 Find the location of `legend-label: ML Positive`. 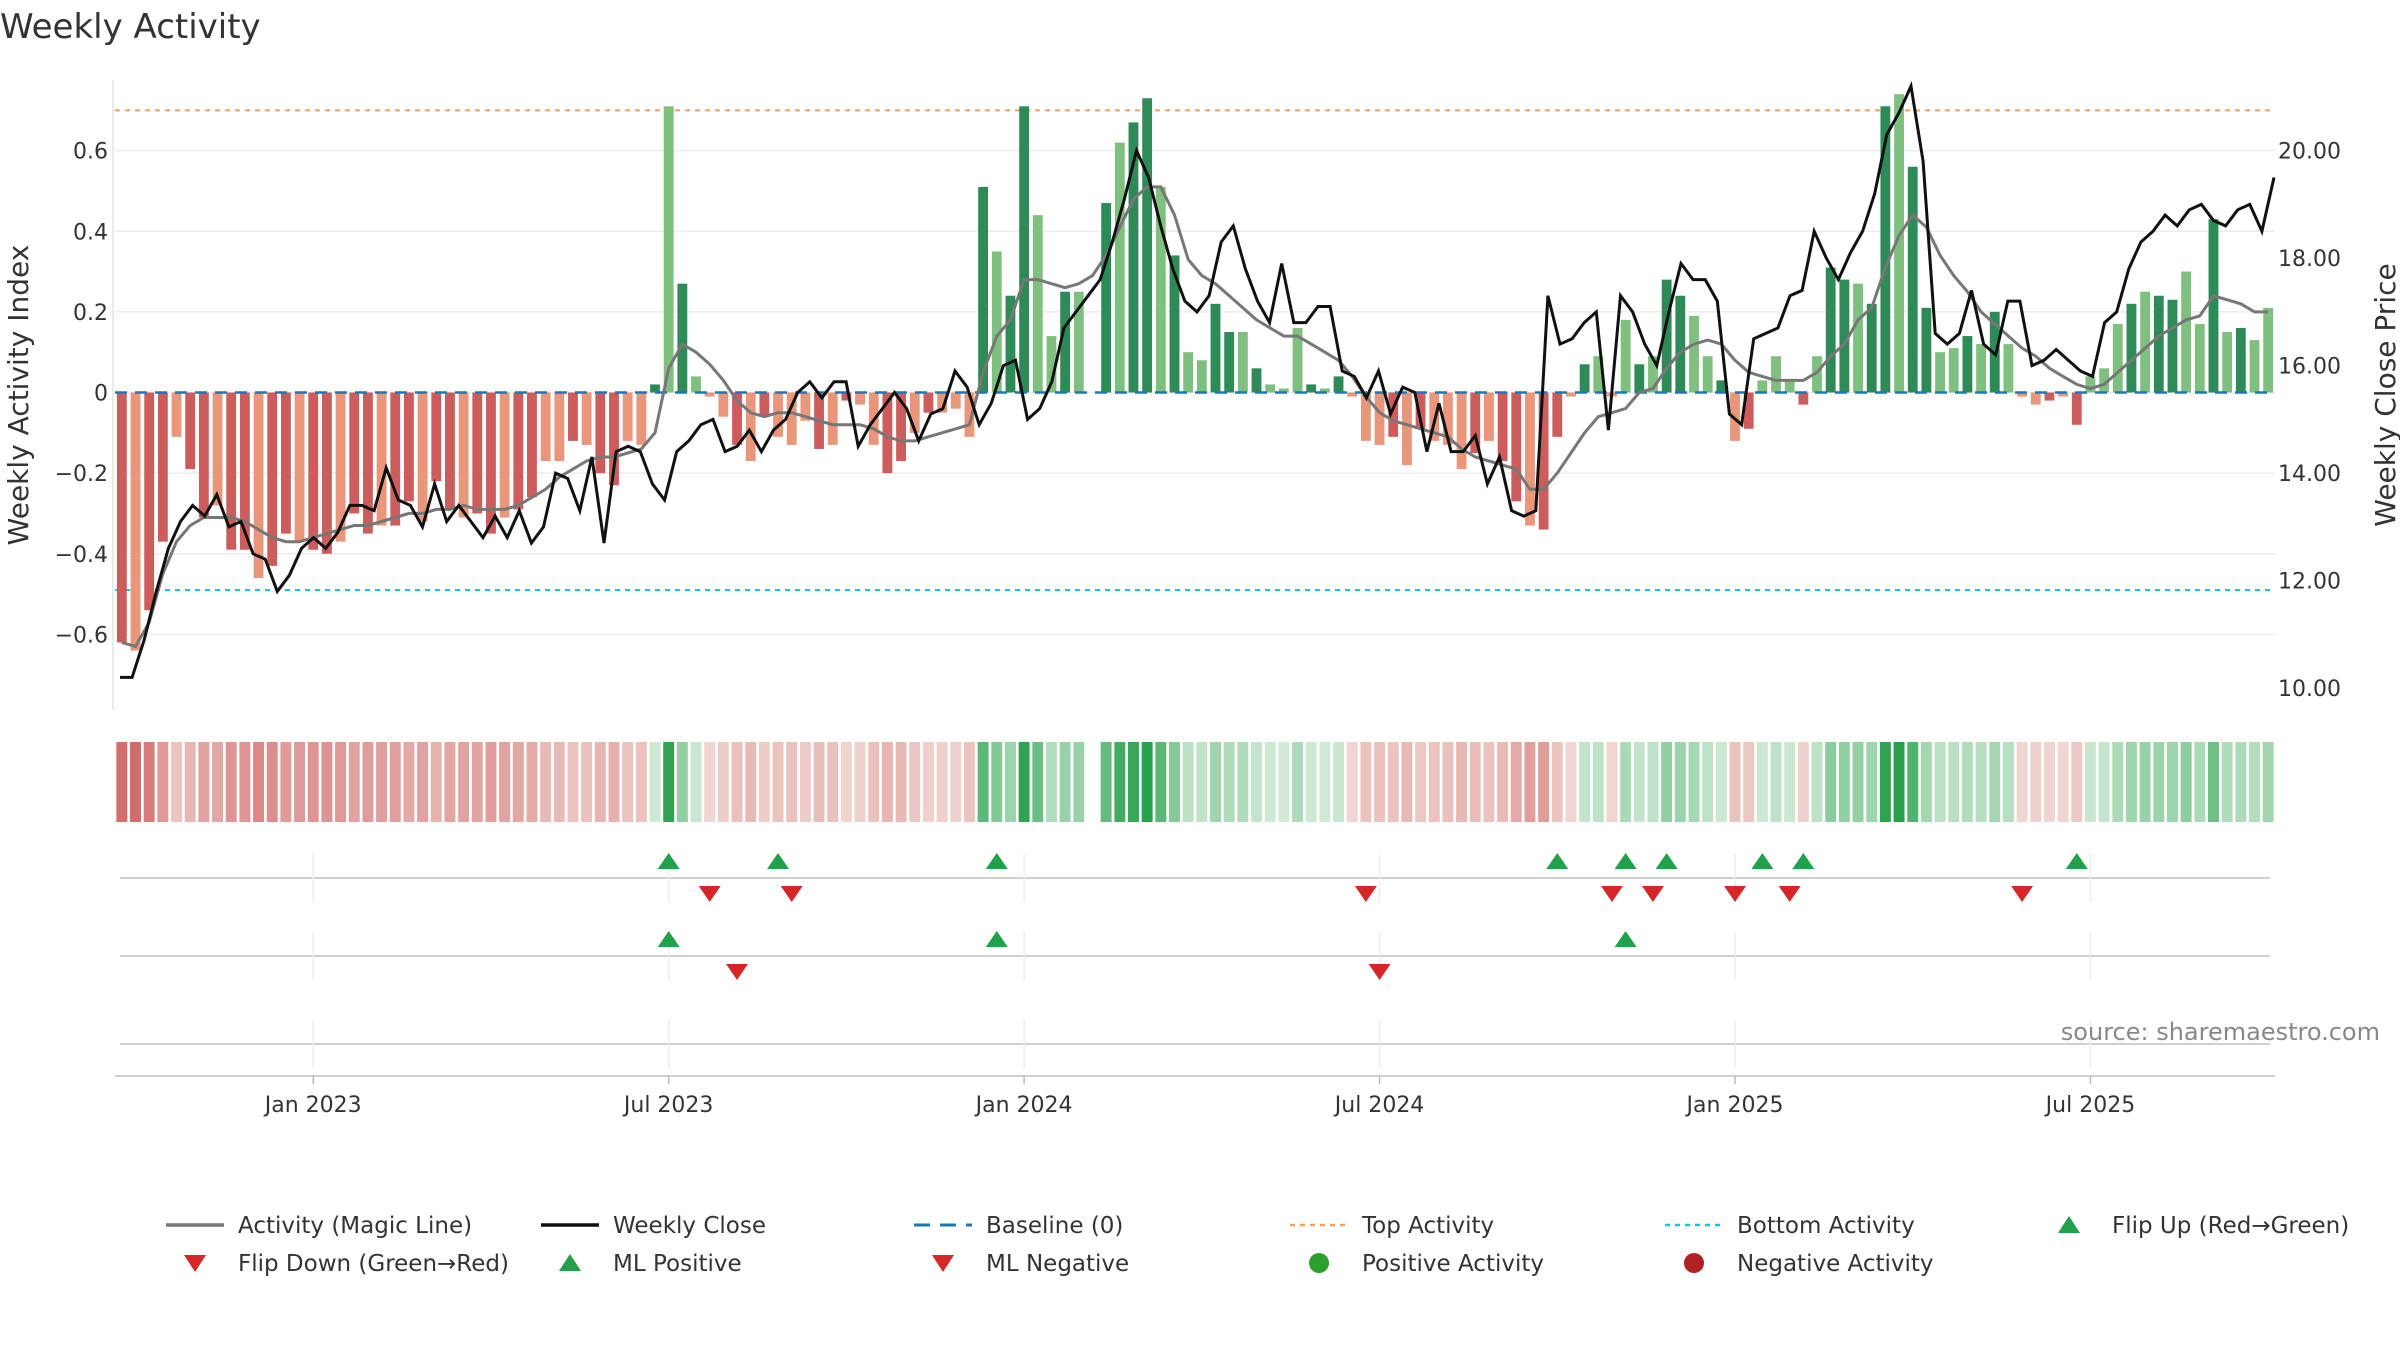

legend-label: ML Positive is located at coordinates (677, 1264).